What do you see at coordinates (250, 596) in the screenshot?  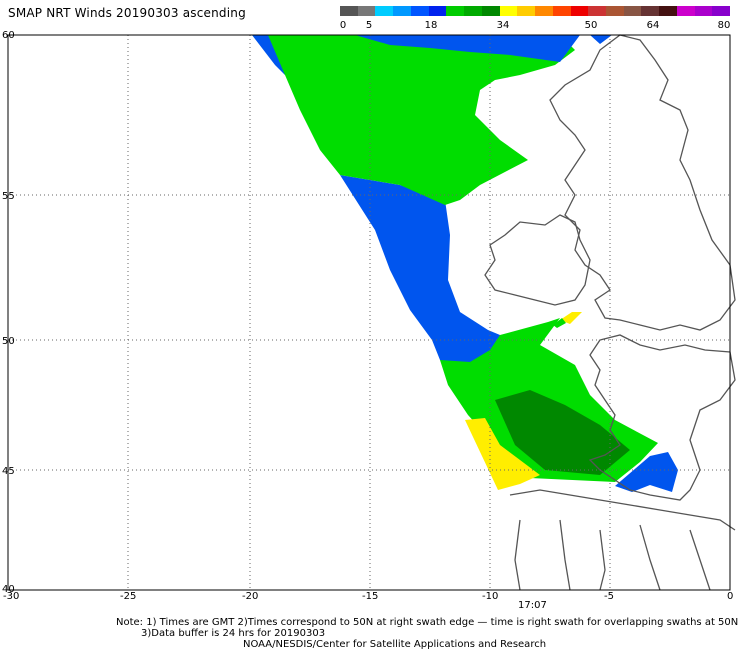 I see `lon-tick-20w: -20` at bounding box center [250, 596].